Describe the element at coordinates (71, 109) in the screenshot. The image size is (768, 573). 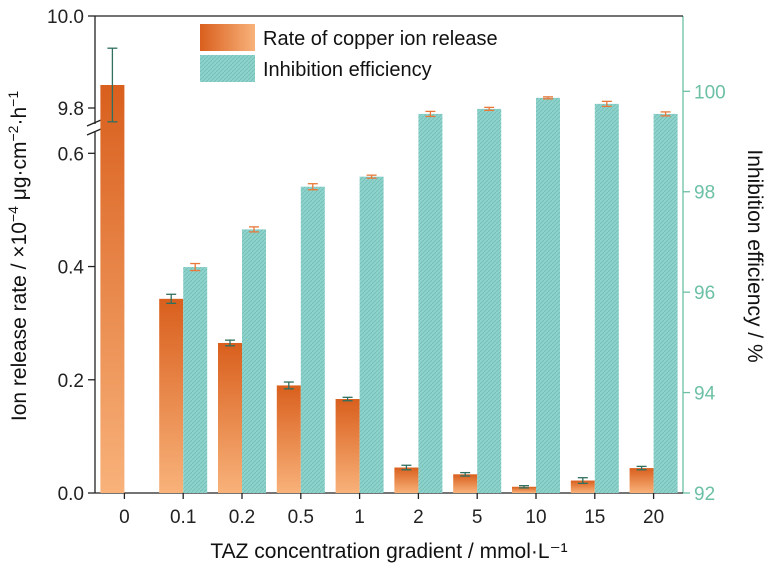
I see `left-tick-label: 9.8` at that location.